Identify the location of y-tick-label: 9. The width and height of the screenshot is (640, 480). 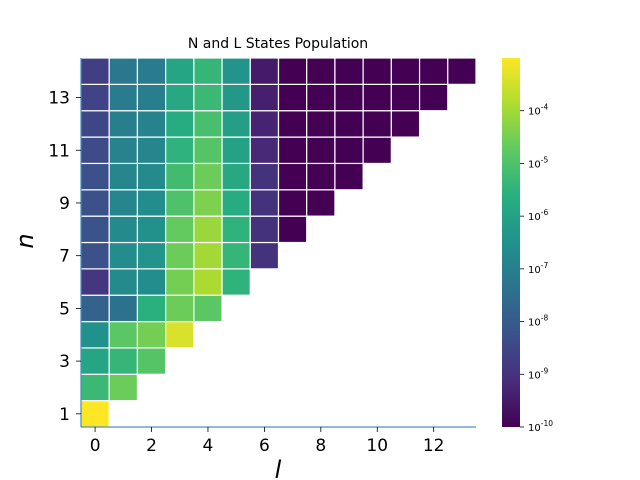
(64, 204).